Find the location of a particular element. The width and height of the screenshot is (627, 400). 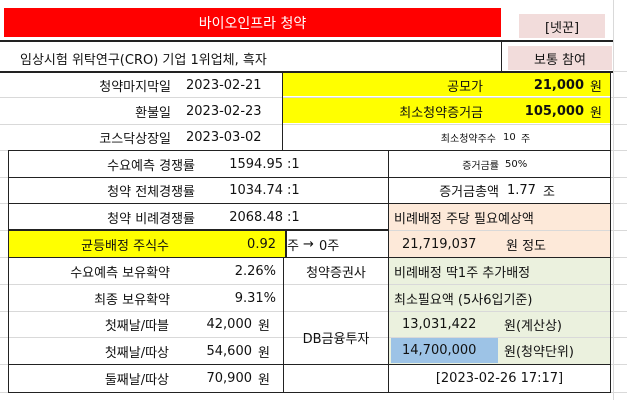

holding-final-value: 9.31% is located at coordinates (255, 298).